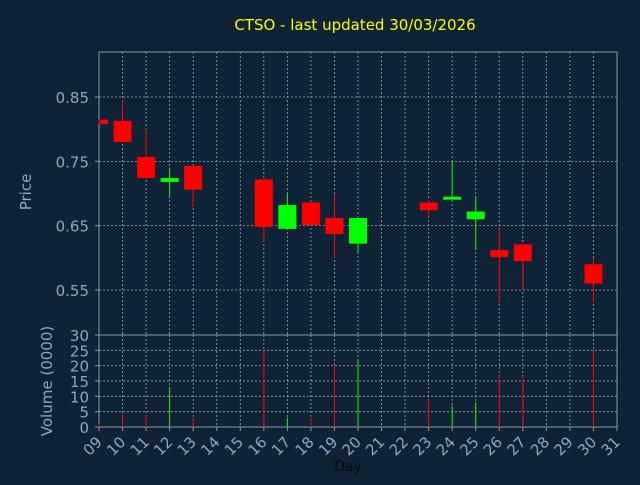 The width and height of the screenshot is (640, 485). Describe the element at coordinates (47, 381) in the screenshot. I see `volume-axis-label: Volume (0000)` at that location.